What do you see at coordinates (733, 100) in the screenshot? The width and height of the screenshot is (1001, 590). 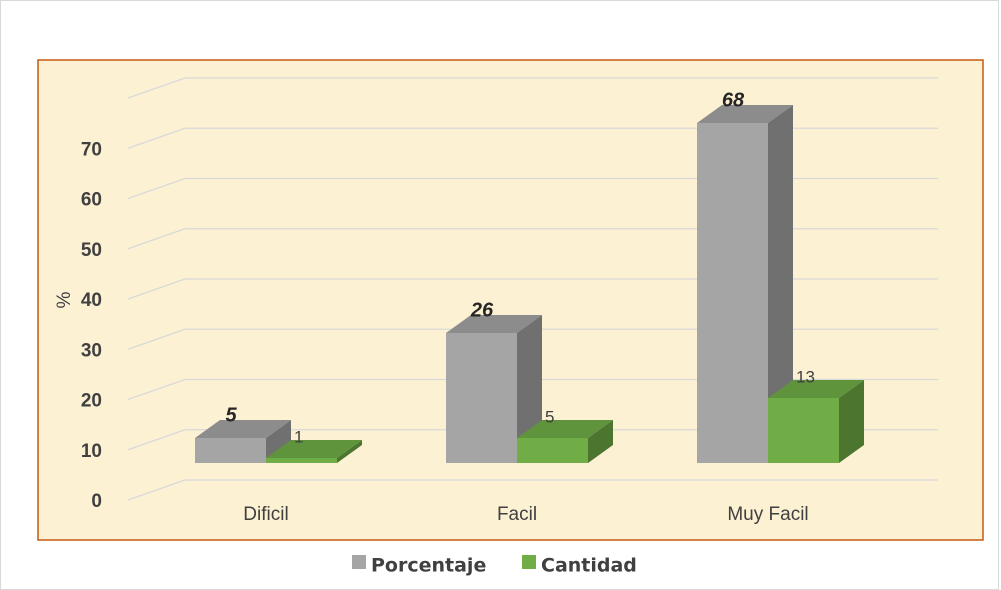 I see `data-label: 68` at bounding box center [733, 100].